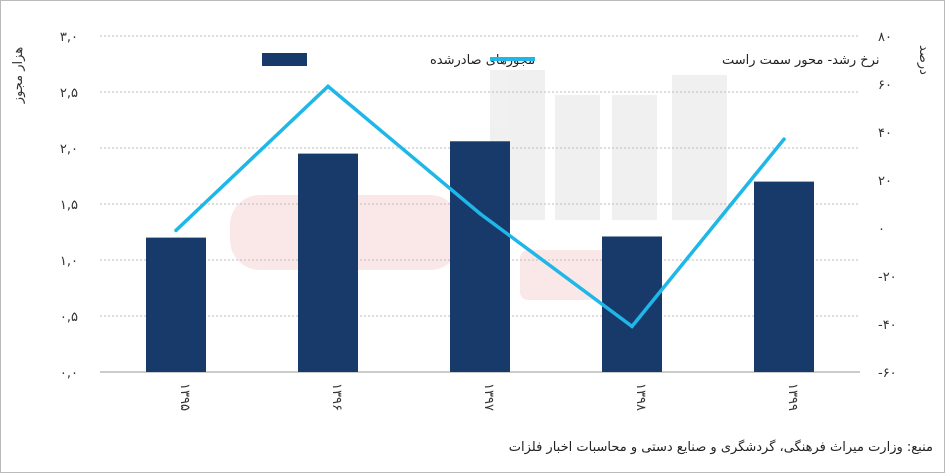 The width and height of the screenshot is (945, 473). Describe the element at coordinates (887, 325) in the screenshot. I see `right-tick-label: -۴۰` at that location.